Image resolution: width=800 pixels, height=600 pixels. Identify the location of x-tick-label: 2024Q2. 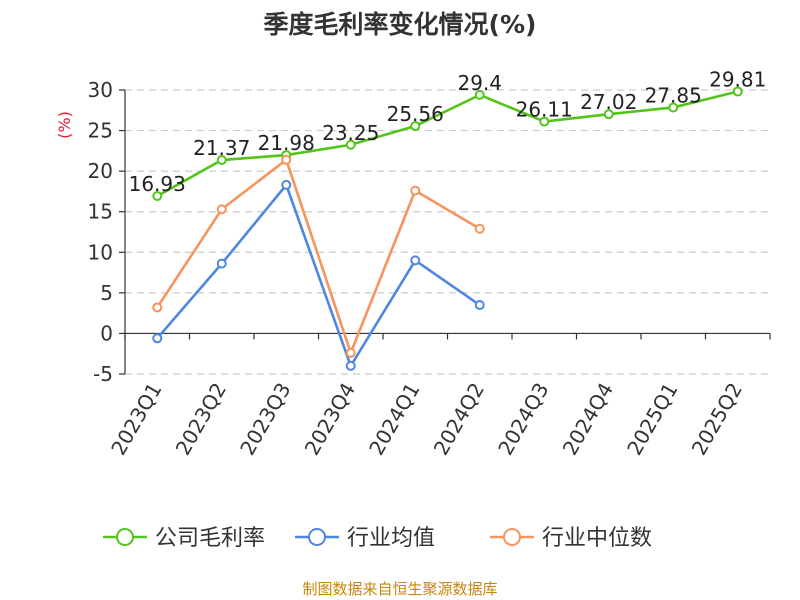
(459, 419).